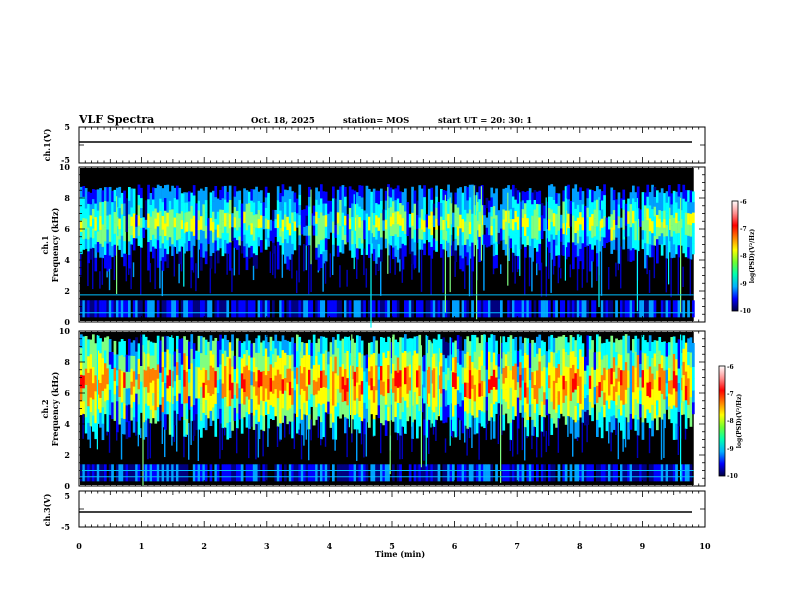 The width and height of the screenshot is (792, 612). Describe the element at coordinates (376, 524) in the screenshot. I see `ch3-waveform-panel: 5 -5 ch.3(V) 0 1 2 3 4 5 6 7 8 9 10 Time (min)` at that location.